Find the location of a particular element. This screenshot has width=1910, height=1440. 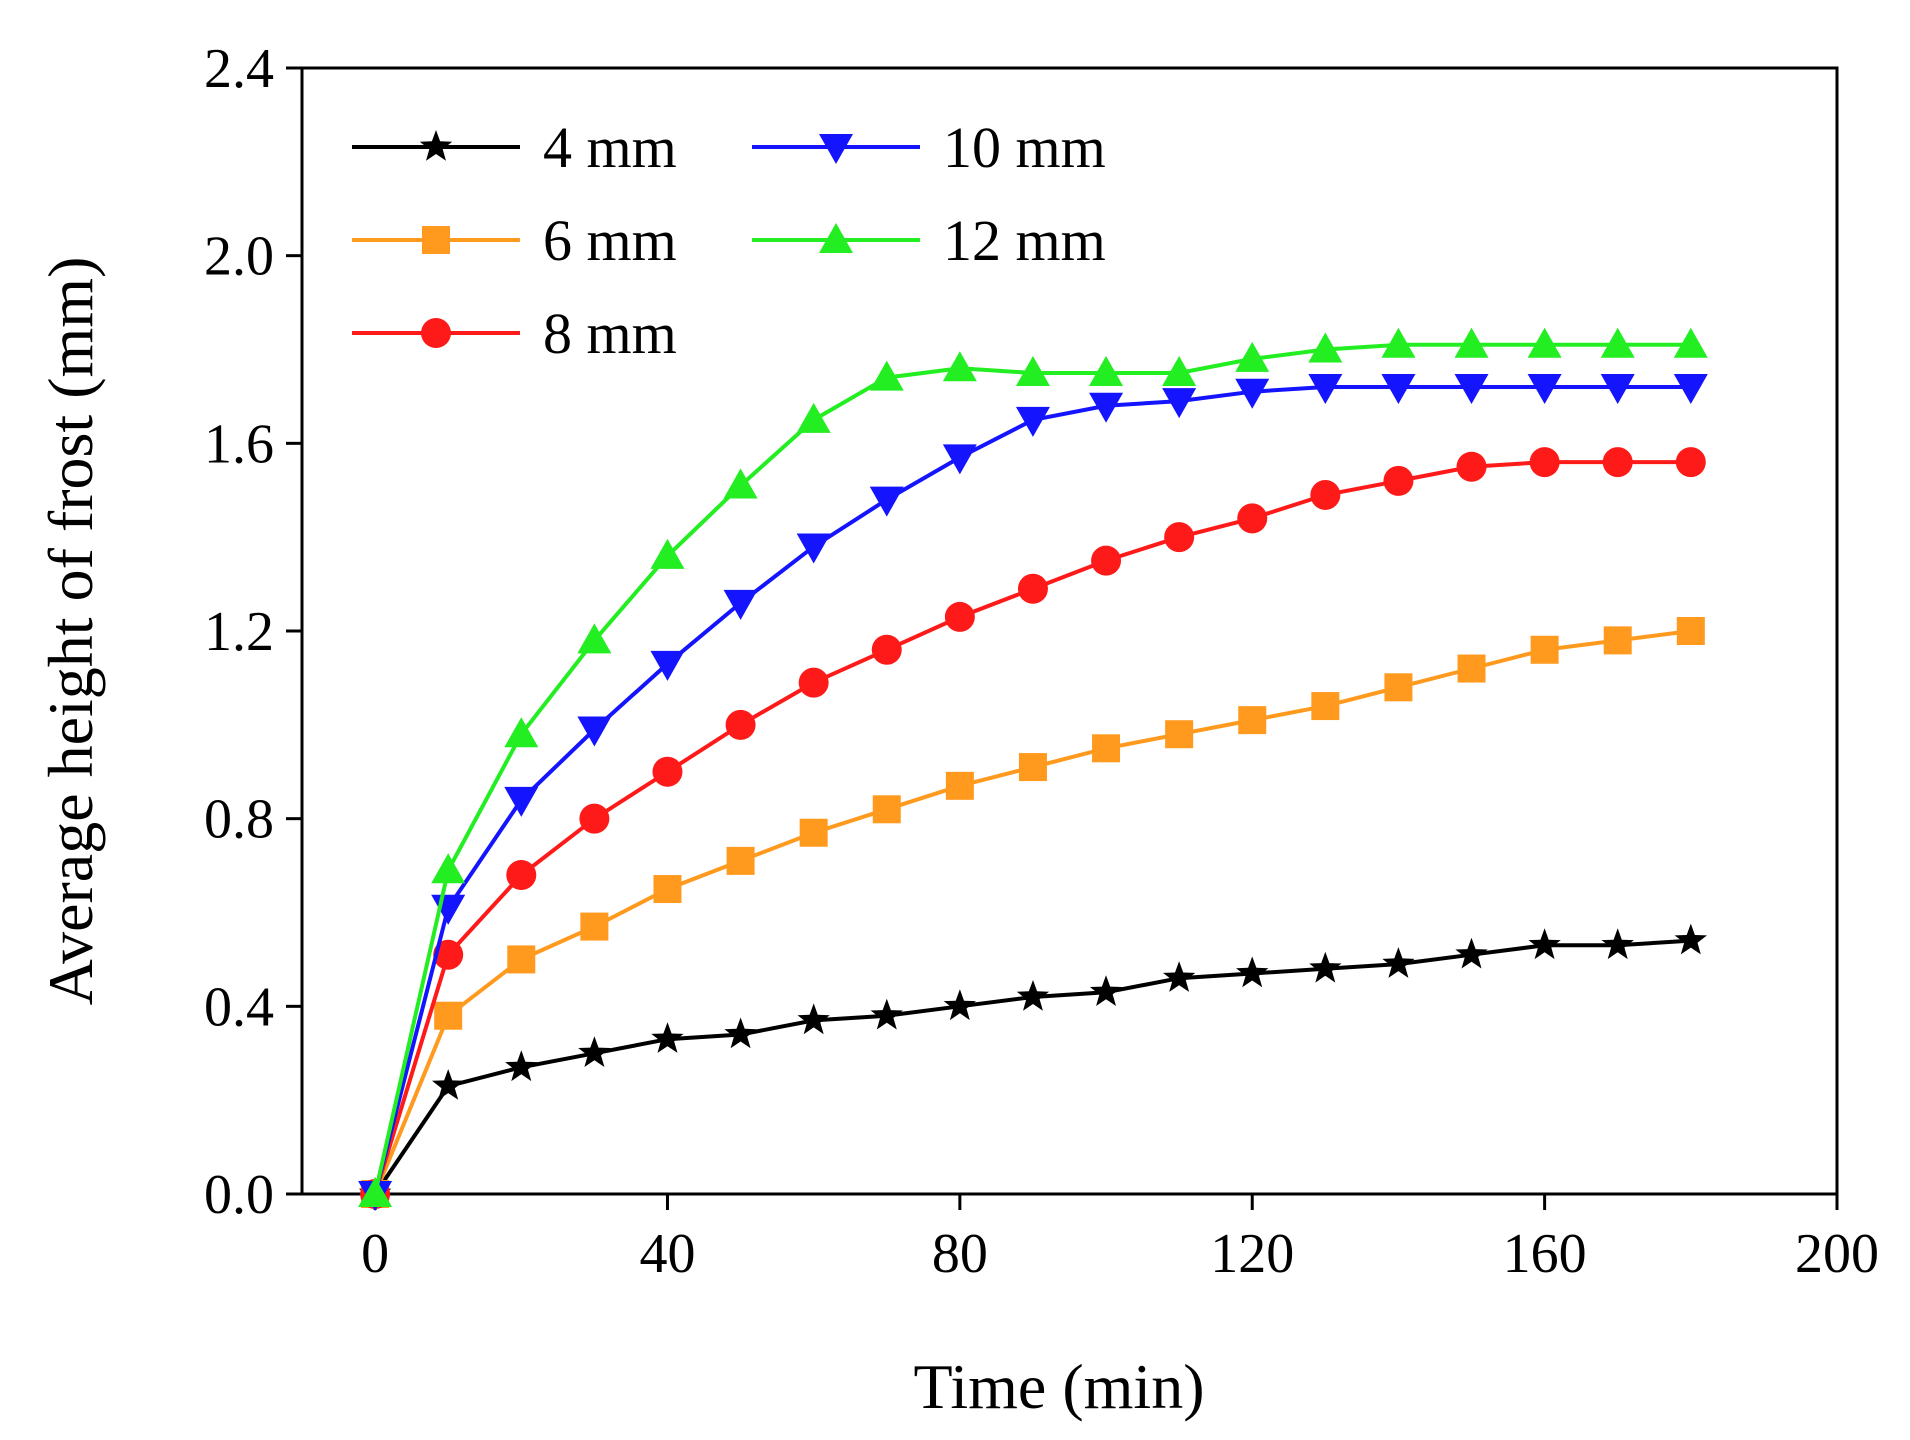

x-axis-title: Time (min) is located at coordinates (1059, 1386).